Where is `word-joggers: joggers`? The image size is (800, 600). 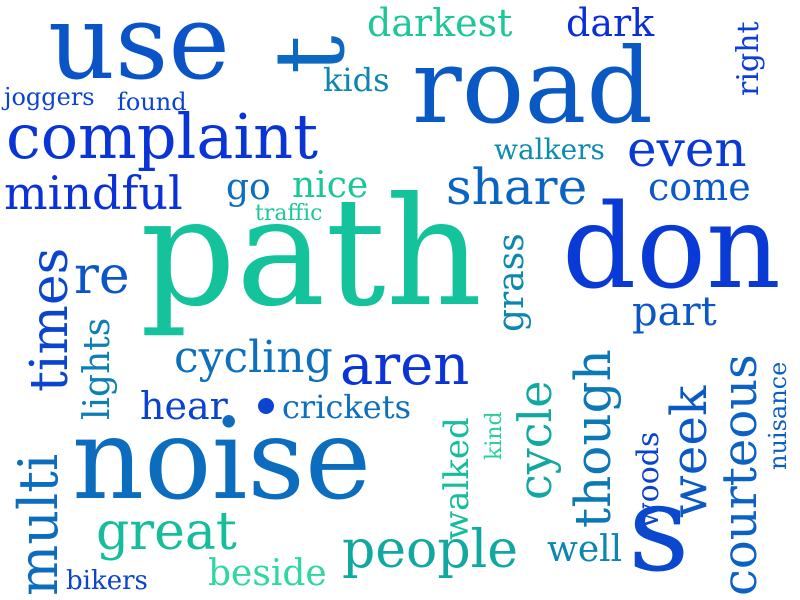
word-joggers: joggers is located at coordinates (49, 97).